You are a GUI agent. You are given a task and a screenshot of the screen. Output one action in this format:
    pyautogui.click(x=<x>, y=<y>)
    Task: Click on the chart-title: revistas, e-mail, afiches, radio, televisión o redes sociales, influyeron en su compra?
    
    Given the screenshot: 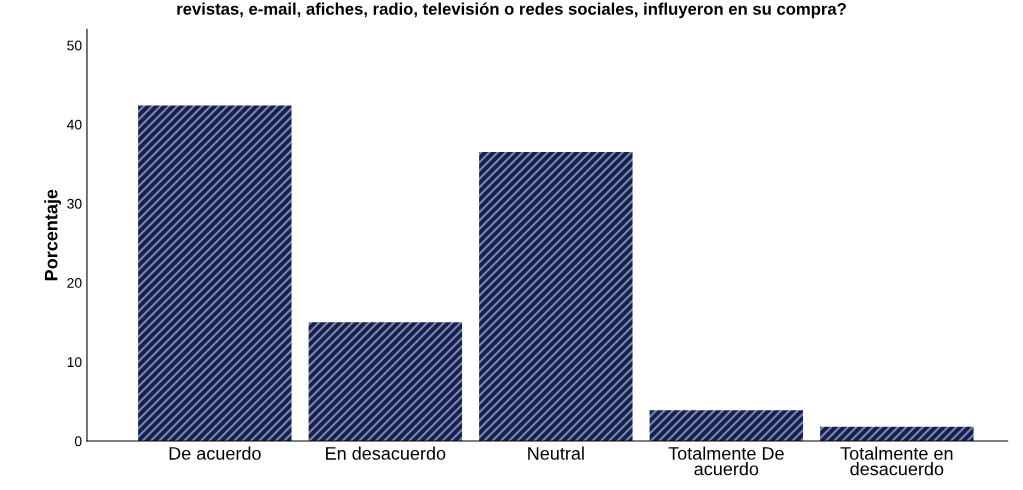 What is the action you would take?
    pyautogui.click(x=511, y=10)
    